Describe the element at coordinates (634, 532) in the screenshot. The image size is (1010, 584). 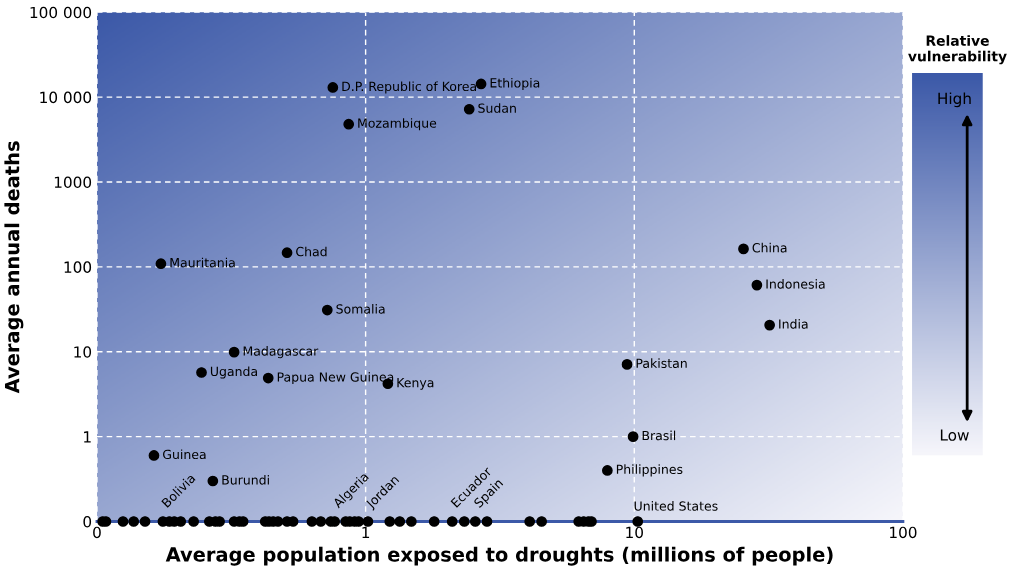
I see `x-tick-label: 10` at that location.